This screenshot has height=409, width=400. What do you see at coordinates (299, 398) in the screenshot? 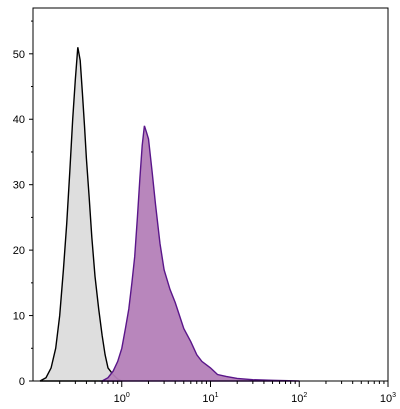
I see `x-tick-label: 10²` at bounding box center [299, 398].